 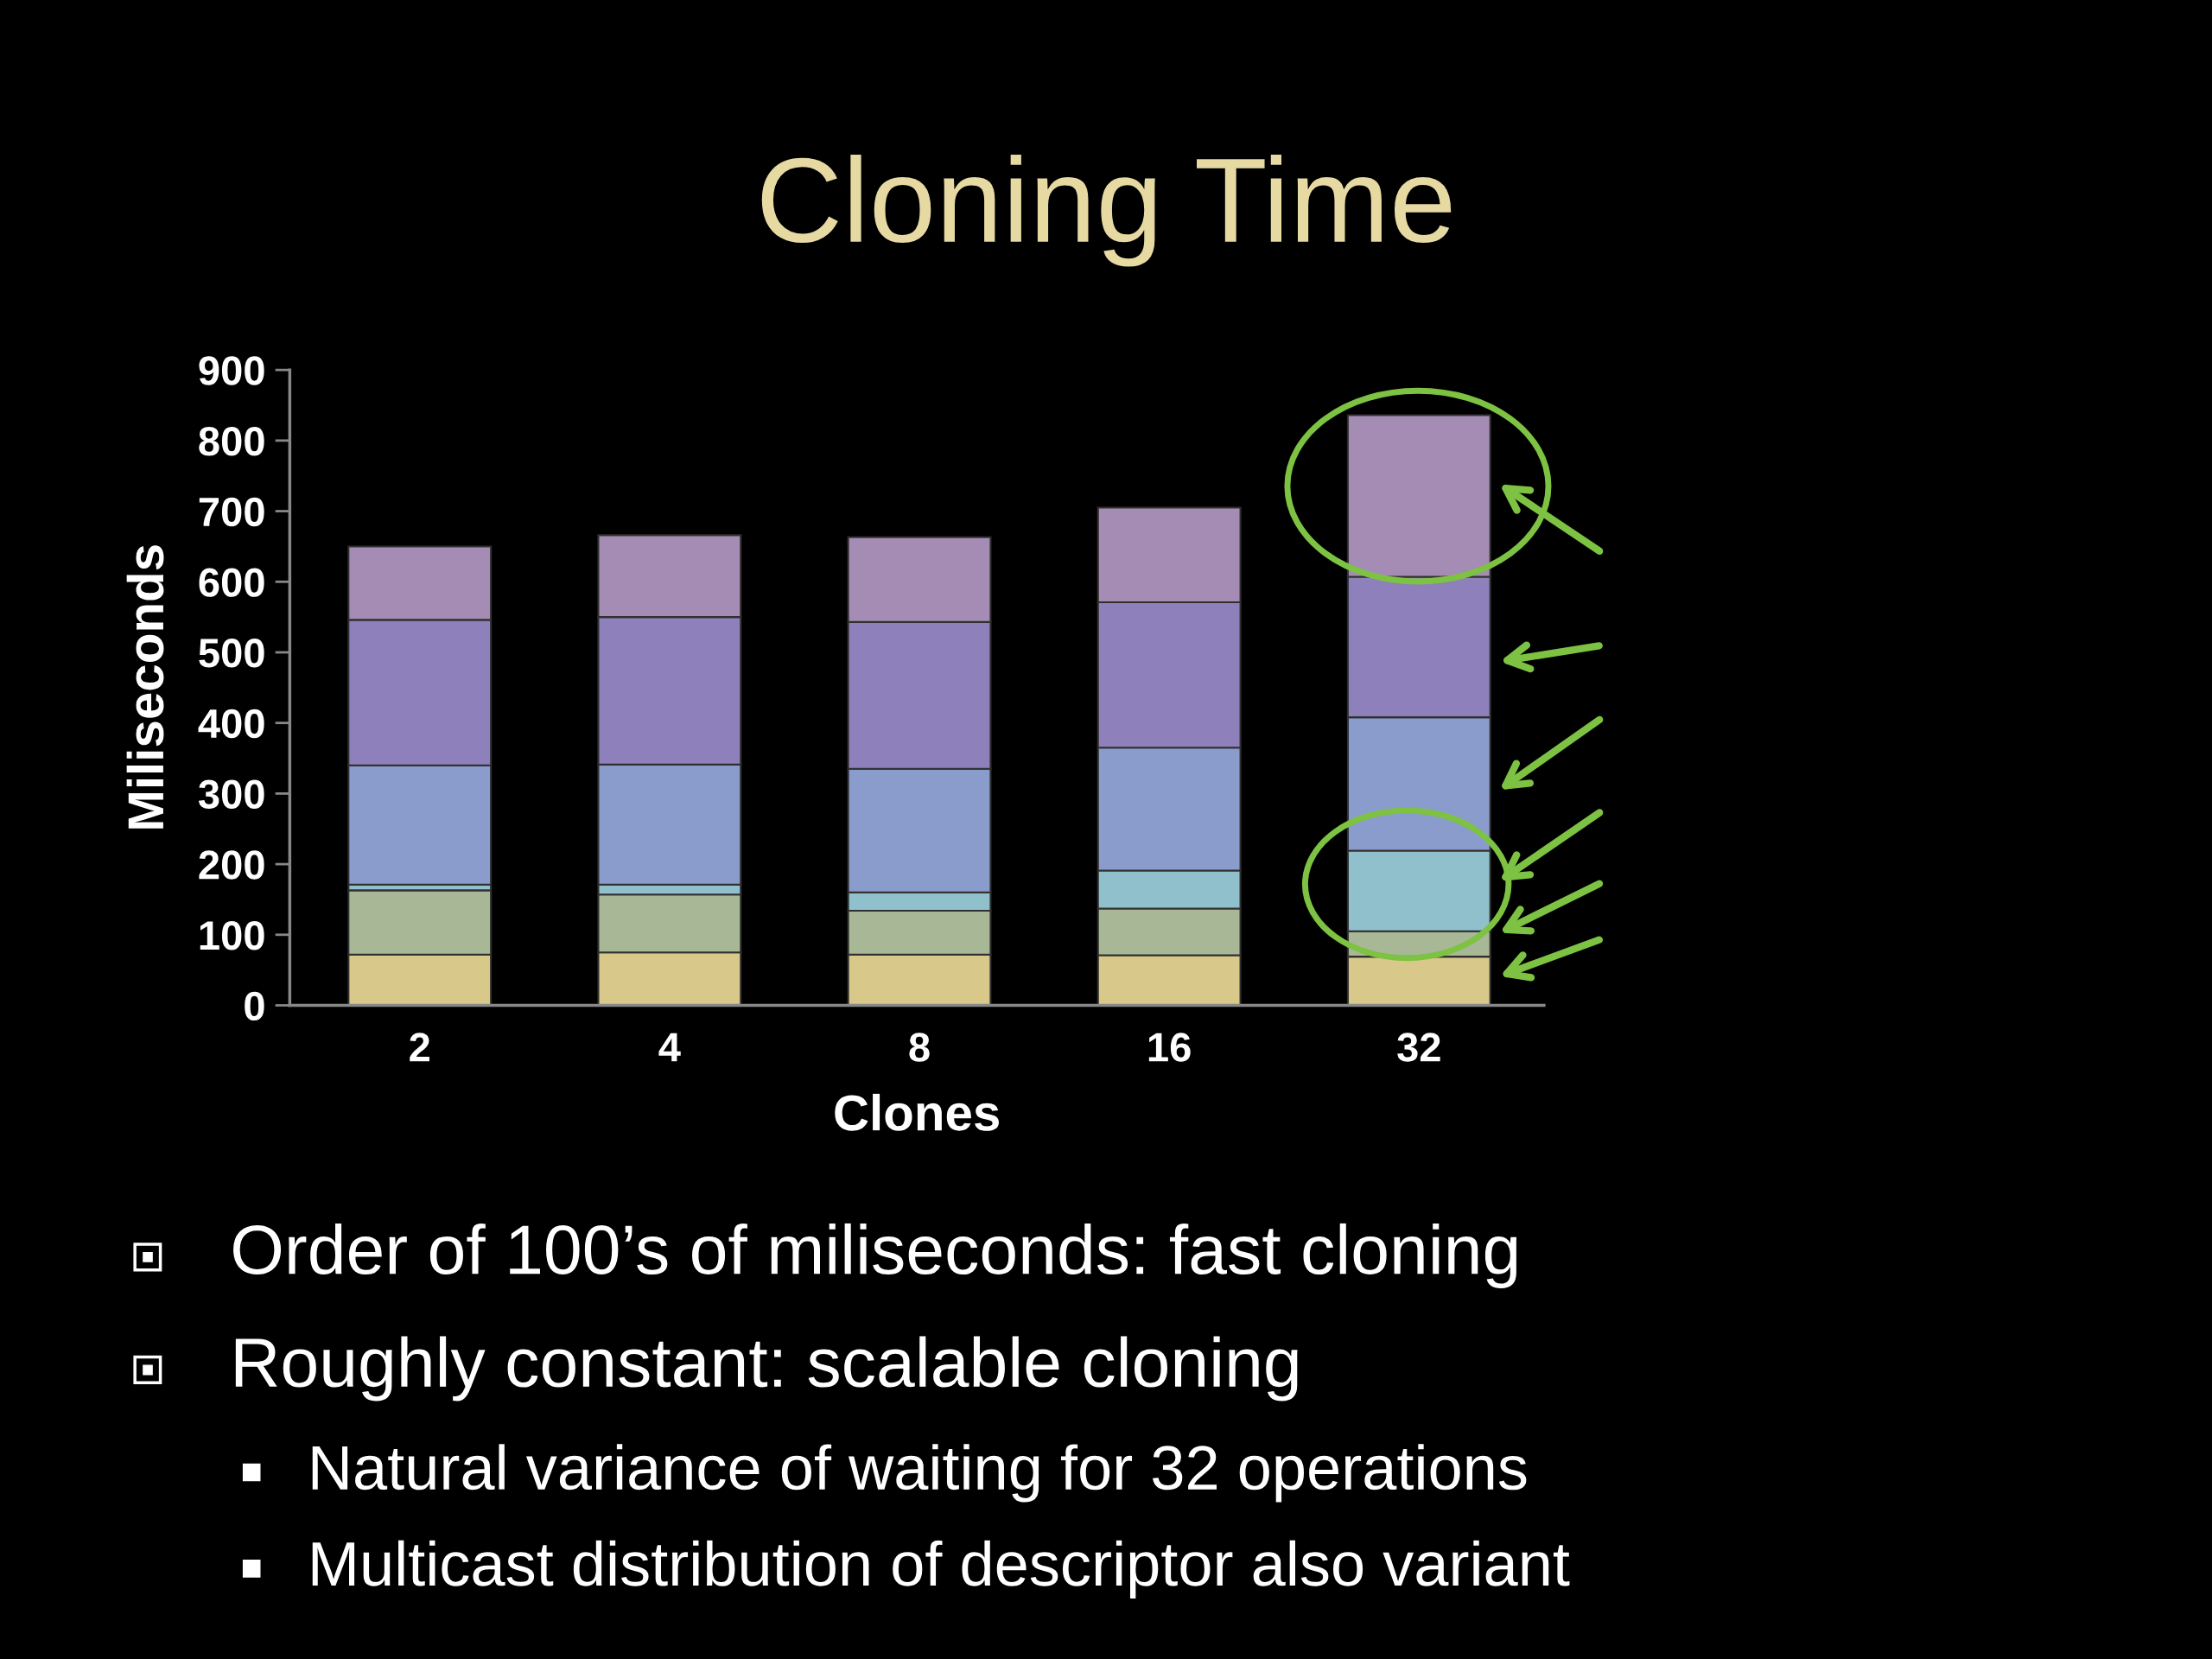 What do you see at coordinates (232, 582) in the screenshot?
I see `y-tick-label: 600` at bounding box center [232, 582].